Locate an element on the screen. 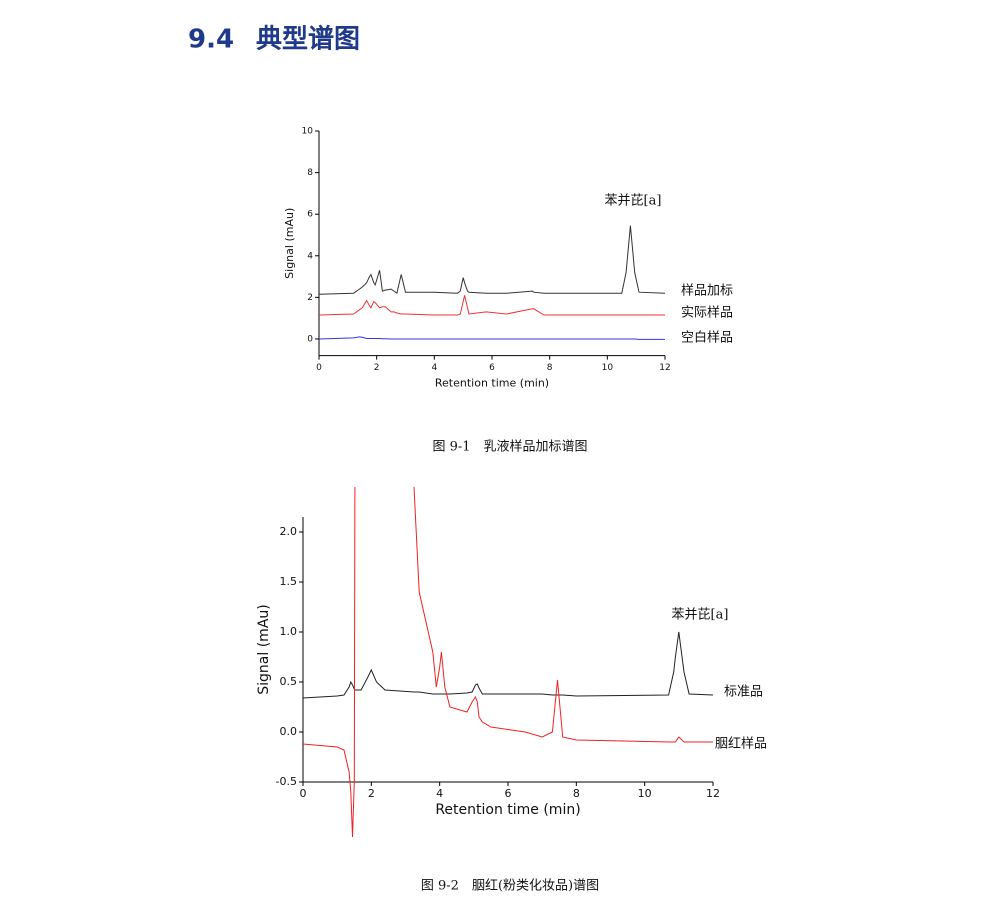 The width and height of the screenshot is (1000, 918). y-tick-label: 4 is located at coordinates (310, 256).